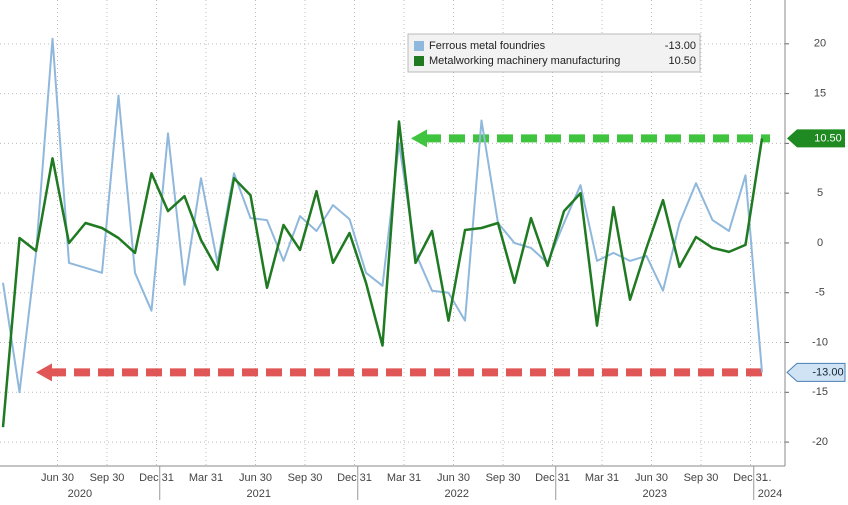 The height and width of the screenshot is (505, 848). Describe the element at coordinates (828, 138) in the screenshot. I see `value-tag-label: 10.50` at that location.